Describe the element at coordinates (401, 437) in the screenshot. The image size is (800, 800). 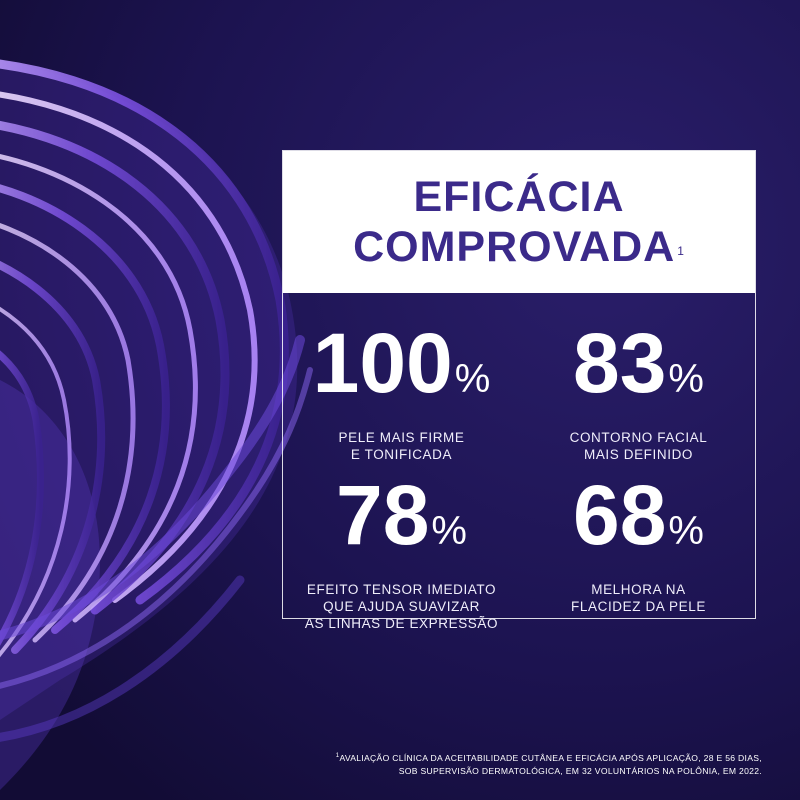
I see `stat-desc-line: PELE MAIS FIRME` at that location.